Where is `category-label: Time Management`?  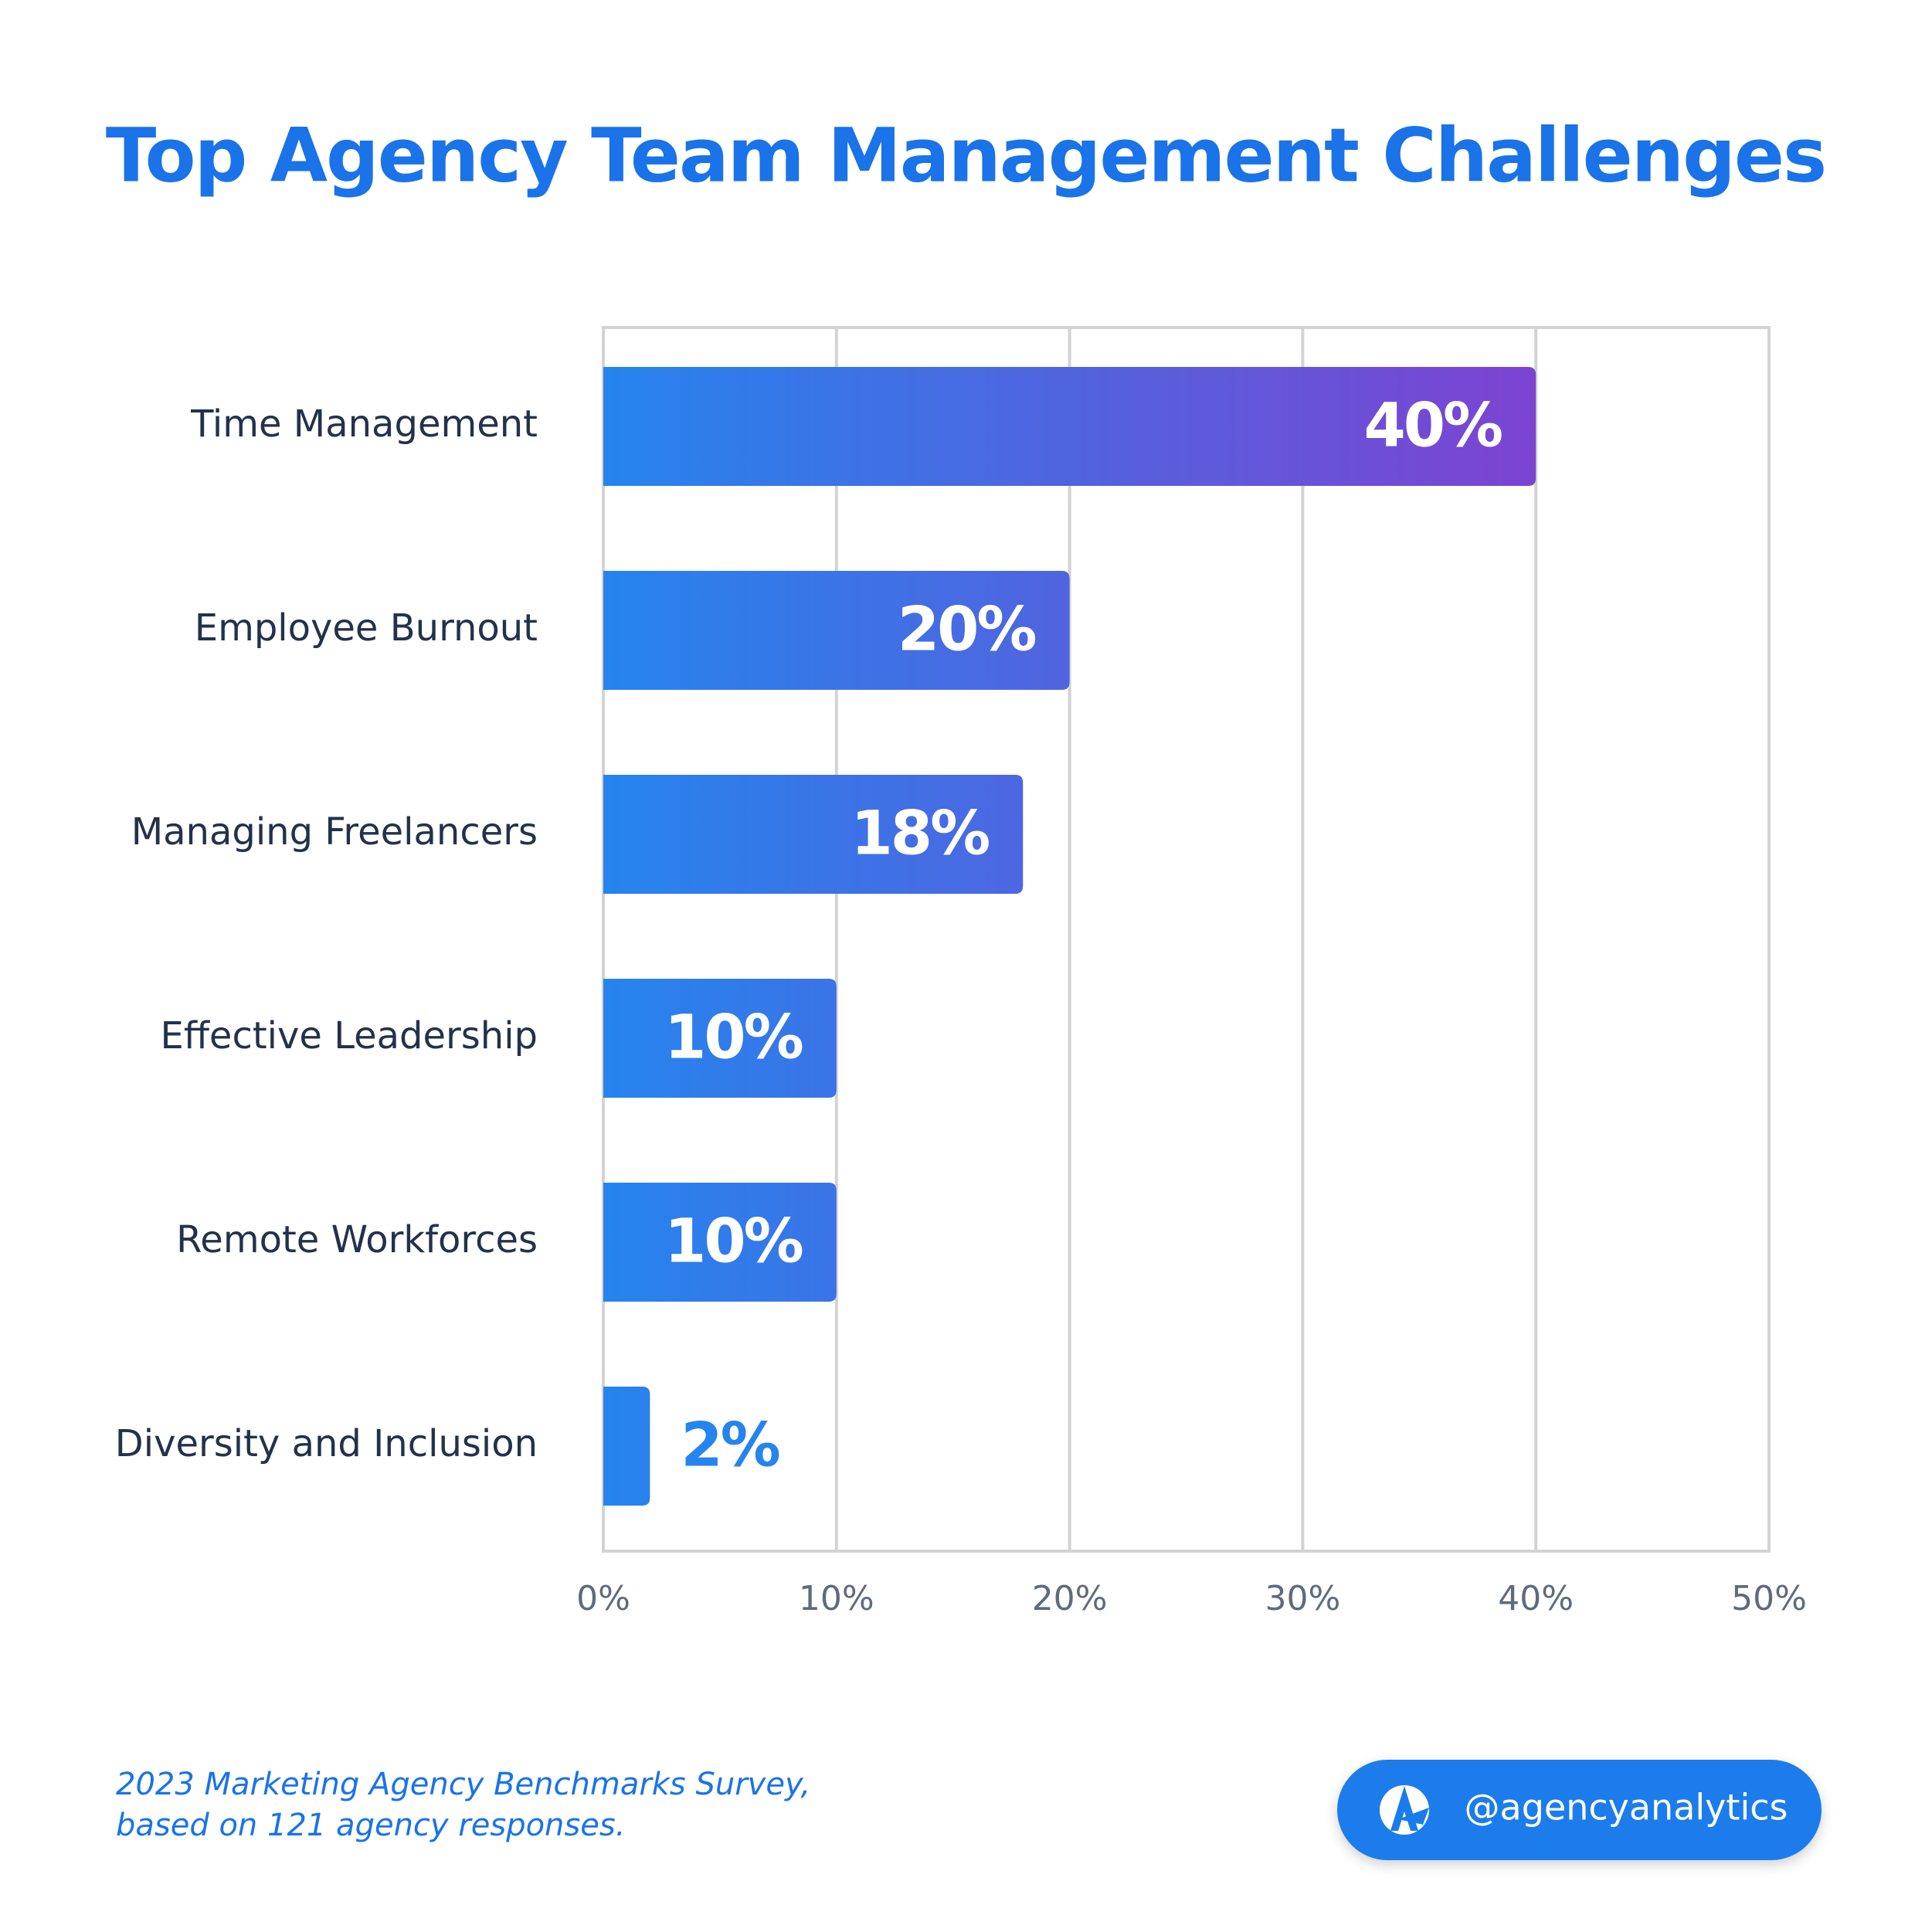 category-label: Time Management is located at coordinates (364, 424).